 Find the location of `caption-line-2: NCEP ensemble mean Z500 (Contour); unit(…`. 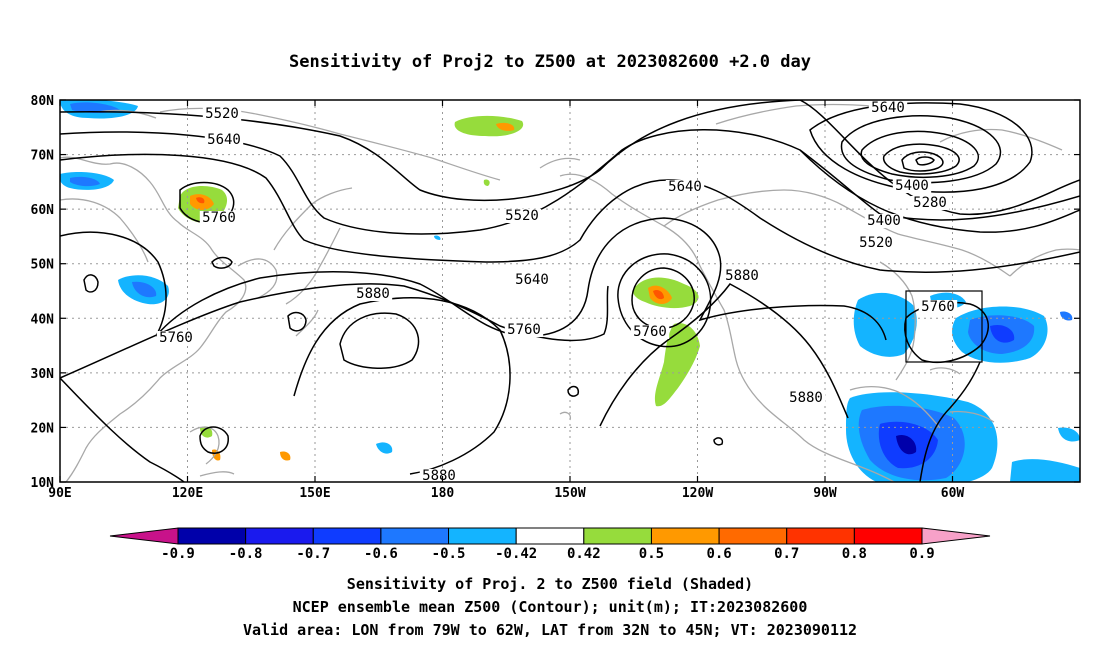

caption-line-2: NCEP ensemble mean Z500 (Contour); unit(… is located at coordinates (550, 607).